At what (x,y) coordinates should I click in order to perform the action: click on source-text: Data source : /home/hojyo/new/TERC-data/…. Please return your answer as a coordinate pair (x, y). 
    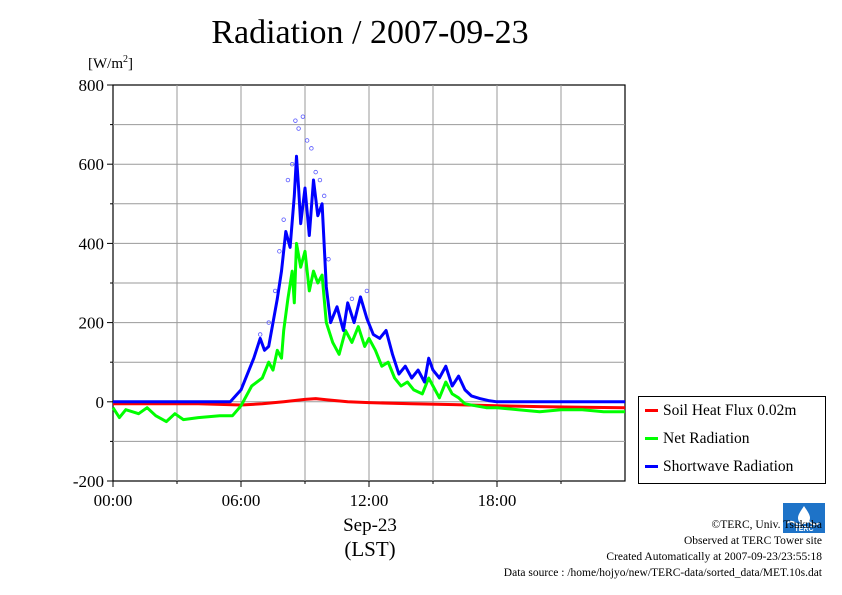
    Looking at the image, I should click on (662, 573).